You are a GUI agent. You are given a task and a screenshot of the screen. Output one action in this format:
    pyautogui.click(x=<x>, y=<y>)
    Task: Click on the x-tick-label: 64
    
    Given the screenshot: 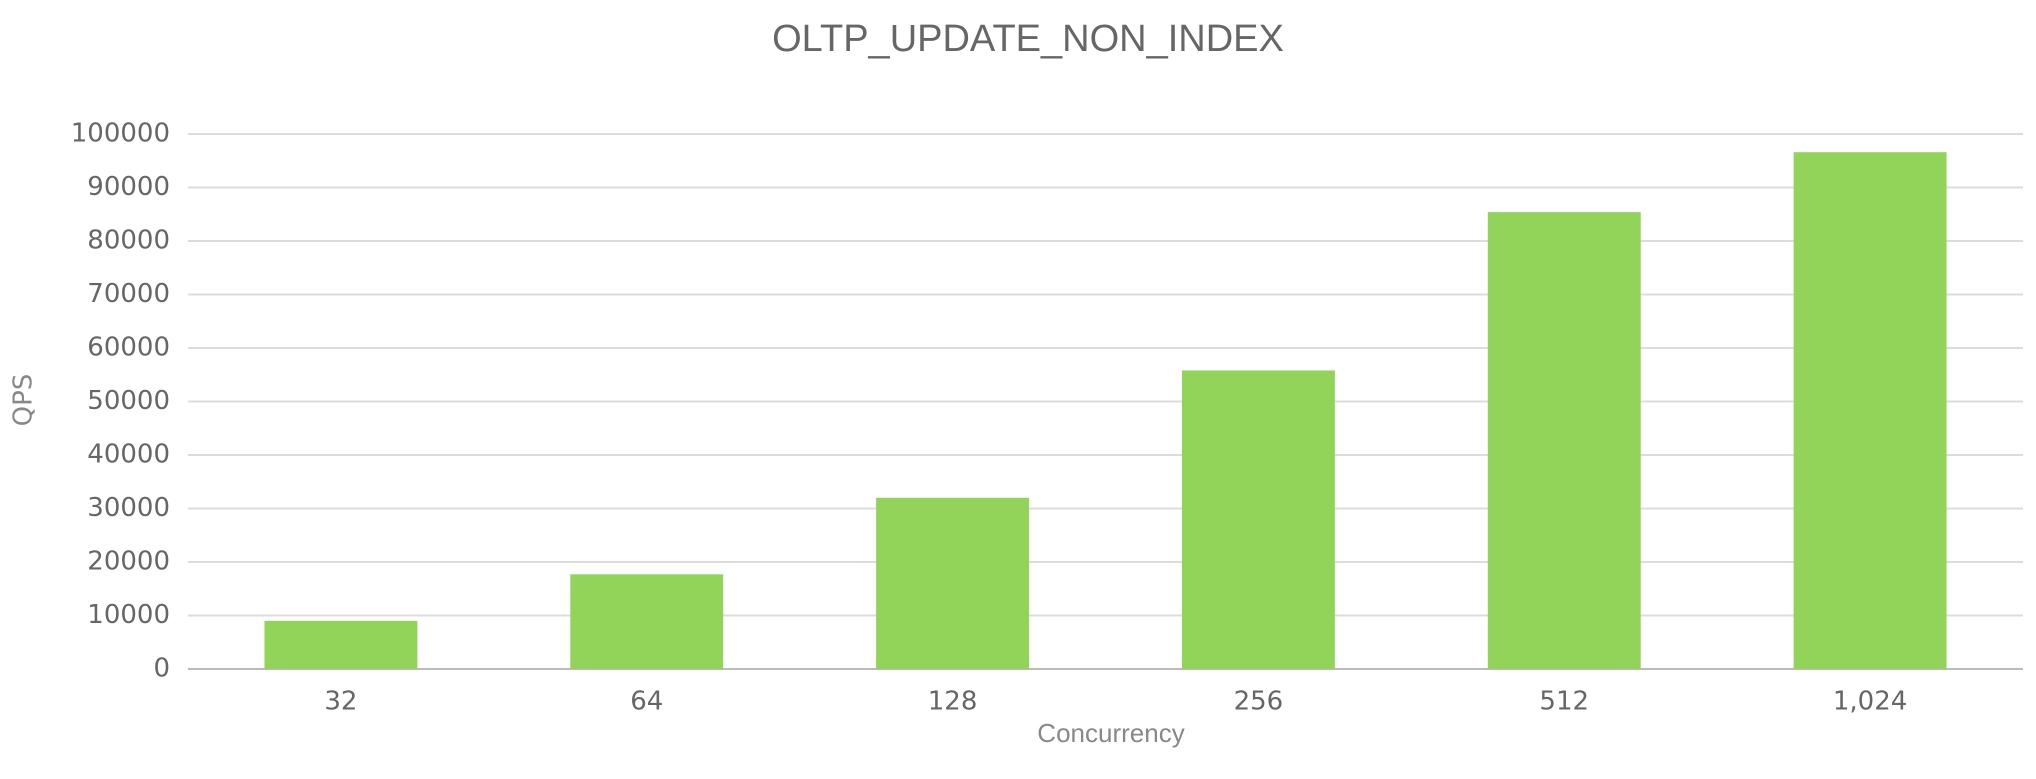 What is the action you would take?
    pyautogui.click(x=646, y=702)
    